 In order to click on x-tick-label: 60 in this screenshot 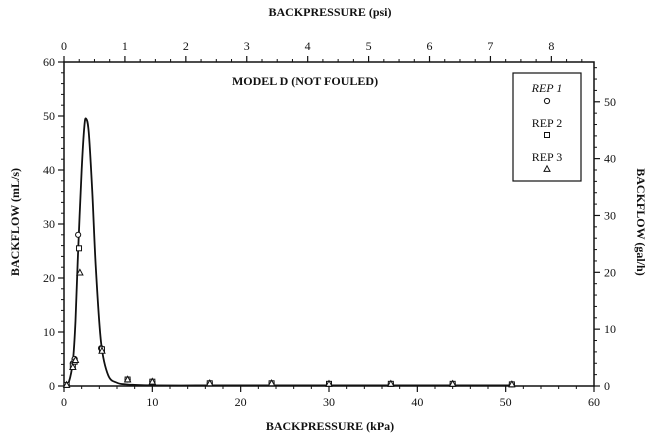, I will do `click(594, 402)`.